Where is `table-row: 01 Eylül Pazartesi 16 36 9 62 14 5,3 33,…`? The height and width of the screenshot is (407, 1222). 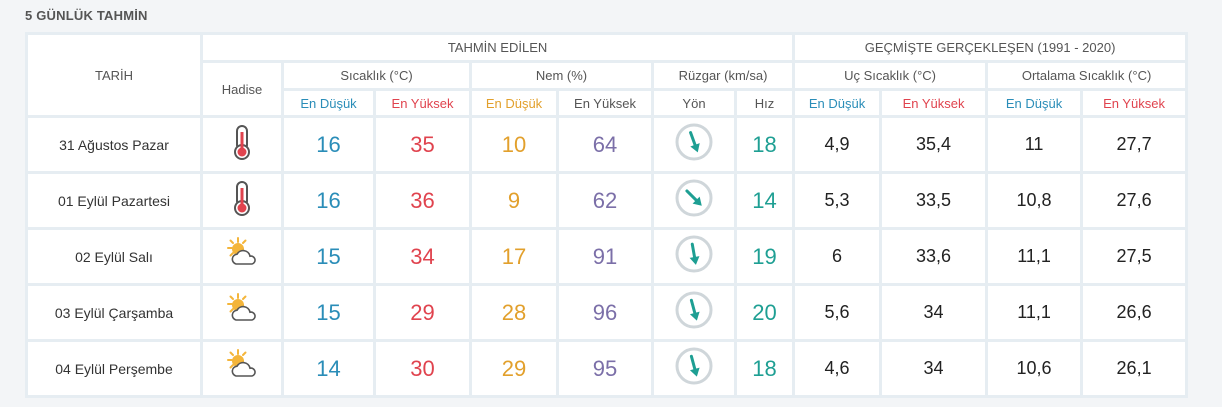
table-row: 01 Eylül Pazartesi 16 36 9 62 14 5,3 33,… is located at coordinates (607, 200).